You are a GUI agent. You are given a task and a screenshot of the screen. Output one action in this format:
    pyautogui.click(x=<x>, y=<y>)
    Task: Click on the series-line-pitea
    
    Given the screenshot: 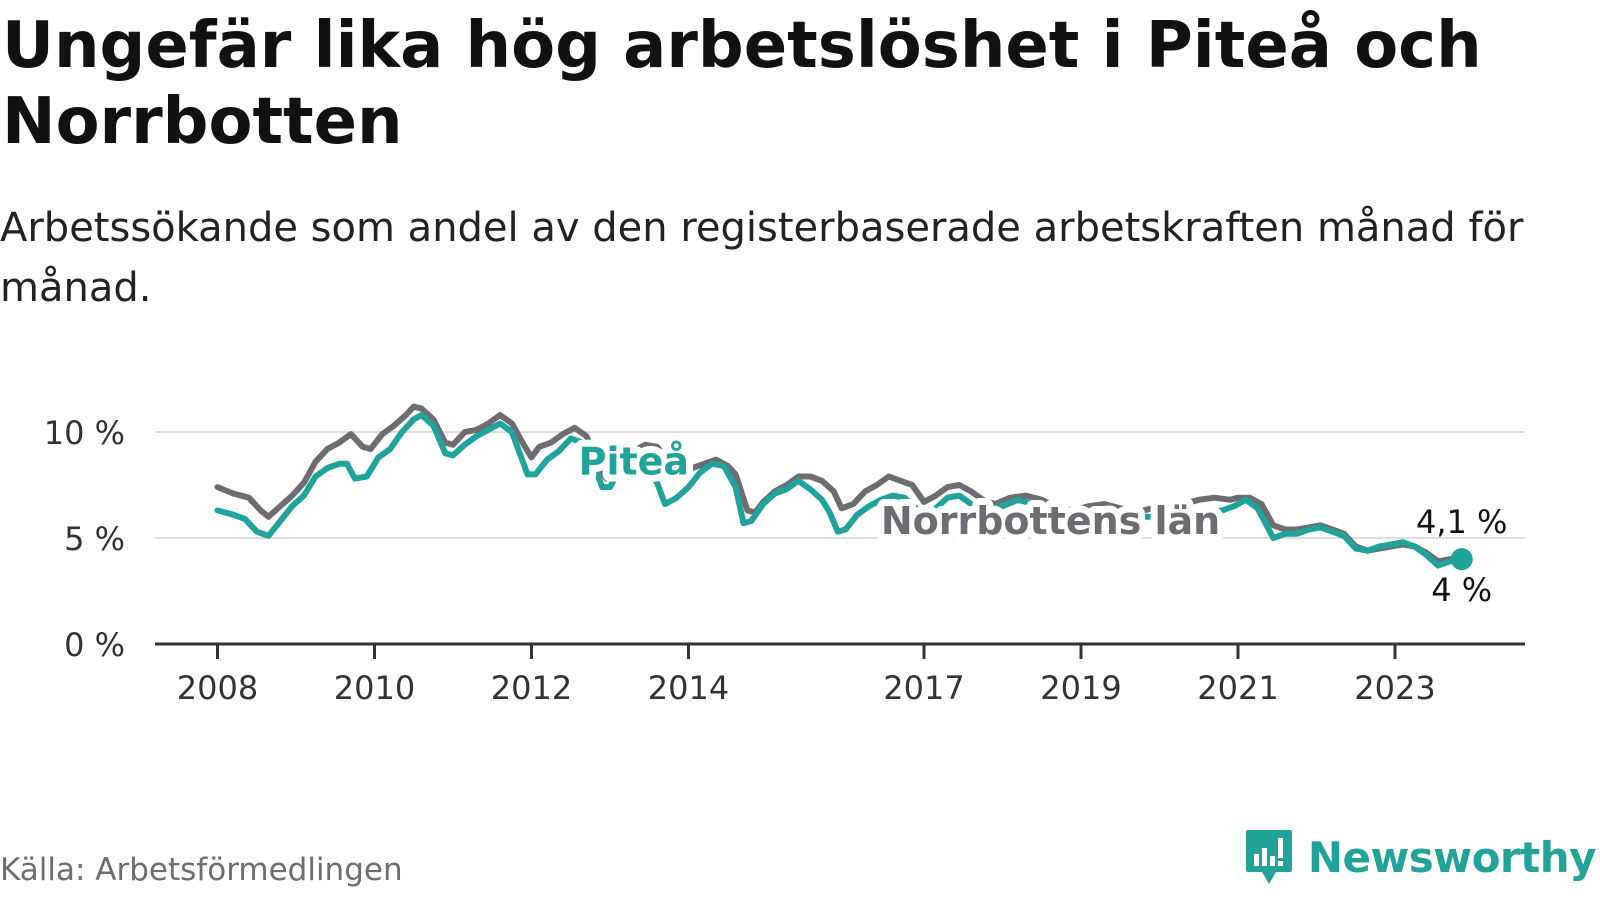 What is the action you would take?
    pyautogui.click(x=839, y=490)
    